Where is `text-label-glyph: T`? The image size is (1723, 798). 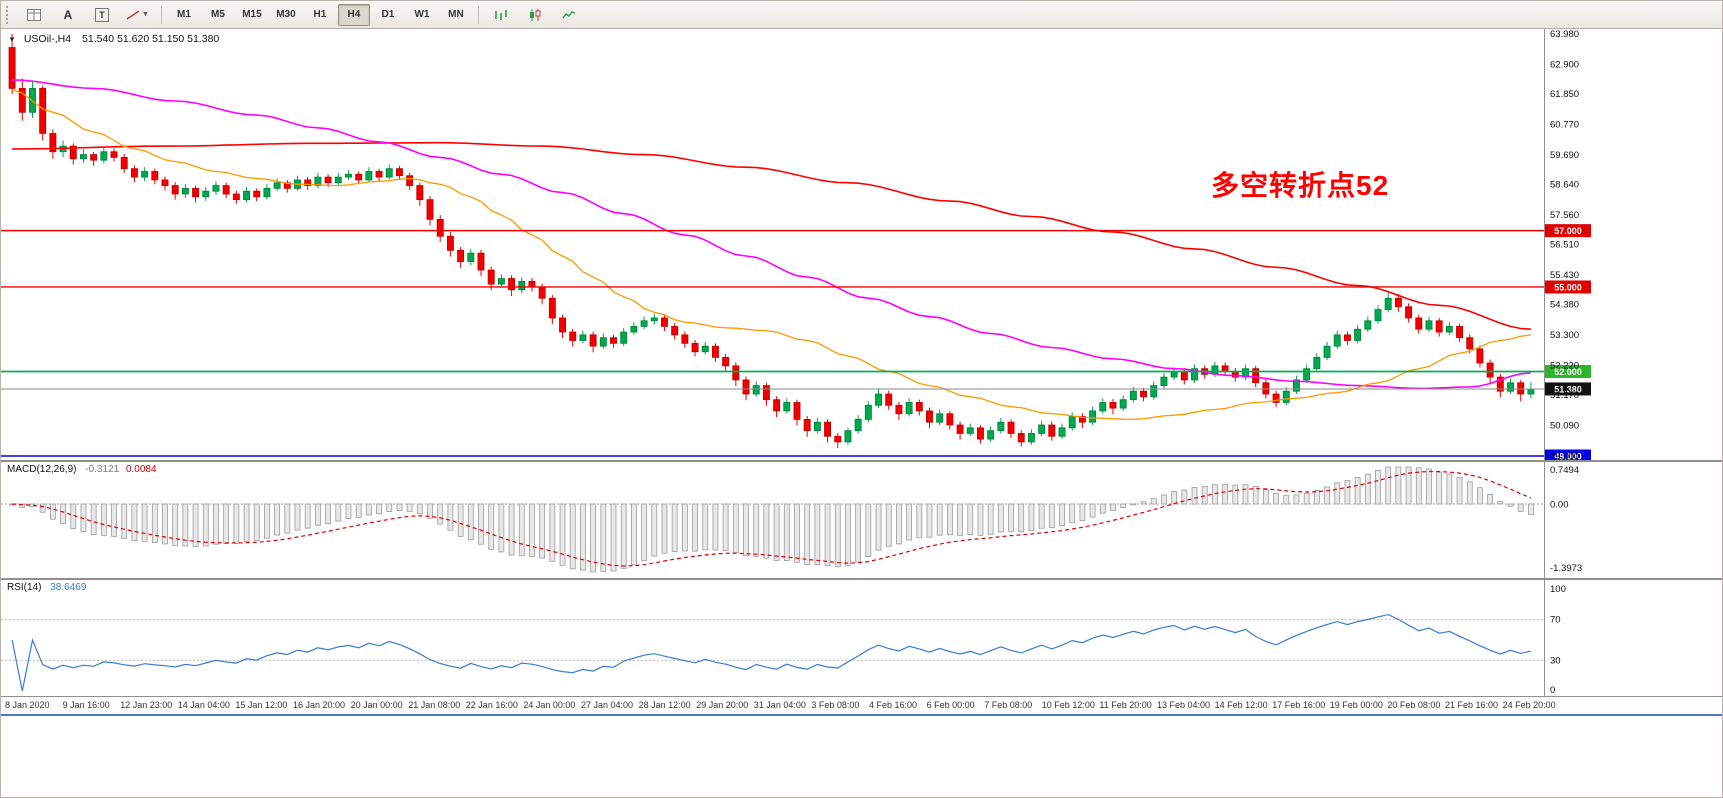
text-label-glyph: T is located at coordinates (102, 14).